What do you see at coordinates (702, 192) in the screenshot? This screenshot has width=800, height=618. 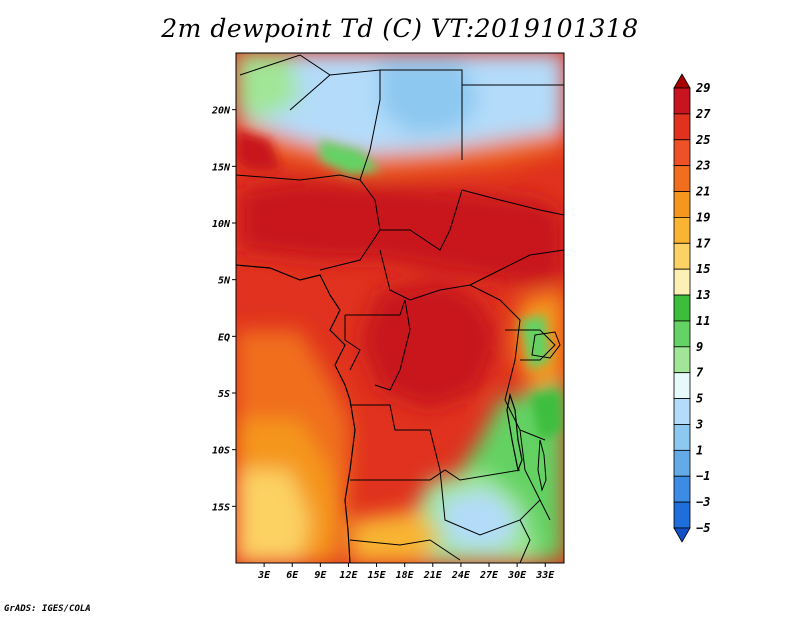 I see `colorbar-label: 21` at bounding box center [702, 192].